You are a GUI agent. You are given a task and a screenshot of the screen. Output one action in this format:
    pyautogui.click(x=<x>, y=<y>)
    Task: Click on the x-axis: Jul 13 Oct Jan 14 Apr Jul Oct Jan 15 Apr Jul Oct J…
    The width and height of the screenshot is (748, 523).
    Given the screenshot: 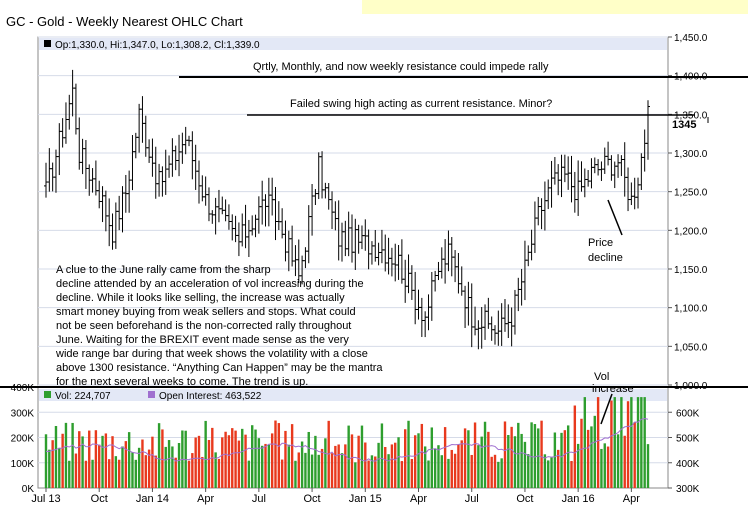 What is the action you would take?
    pyautogui.click(x=335, y=496)
    